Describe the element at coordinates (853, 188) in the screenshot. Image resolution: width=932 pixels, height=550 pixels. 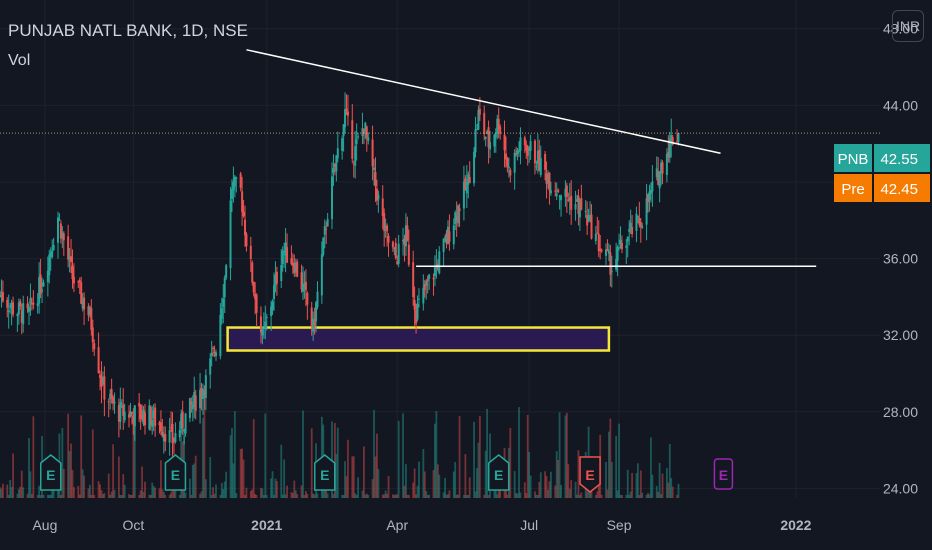
I see `price-tag-label-bg` at that location.